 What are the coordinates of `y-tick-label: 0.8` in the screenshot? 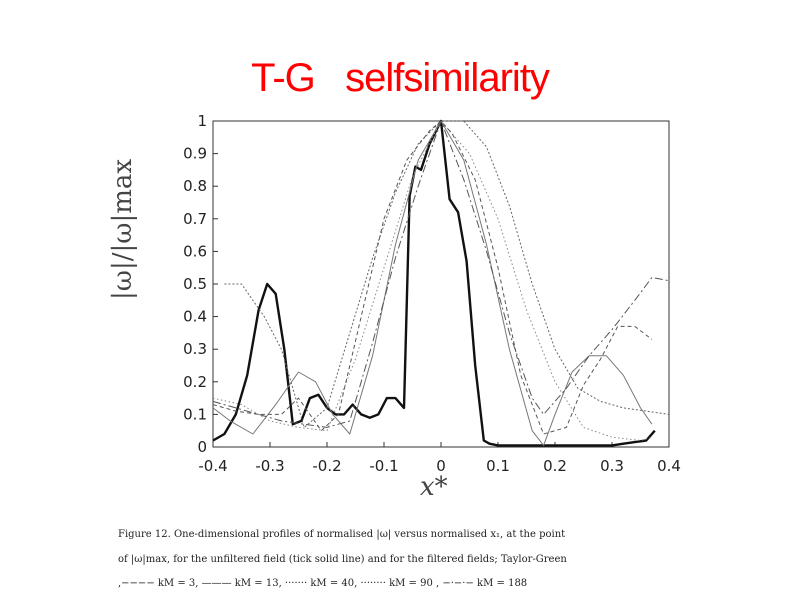 It's located at (195, 186).